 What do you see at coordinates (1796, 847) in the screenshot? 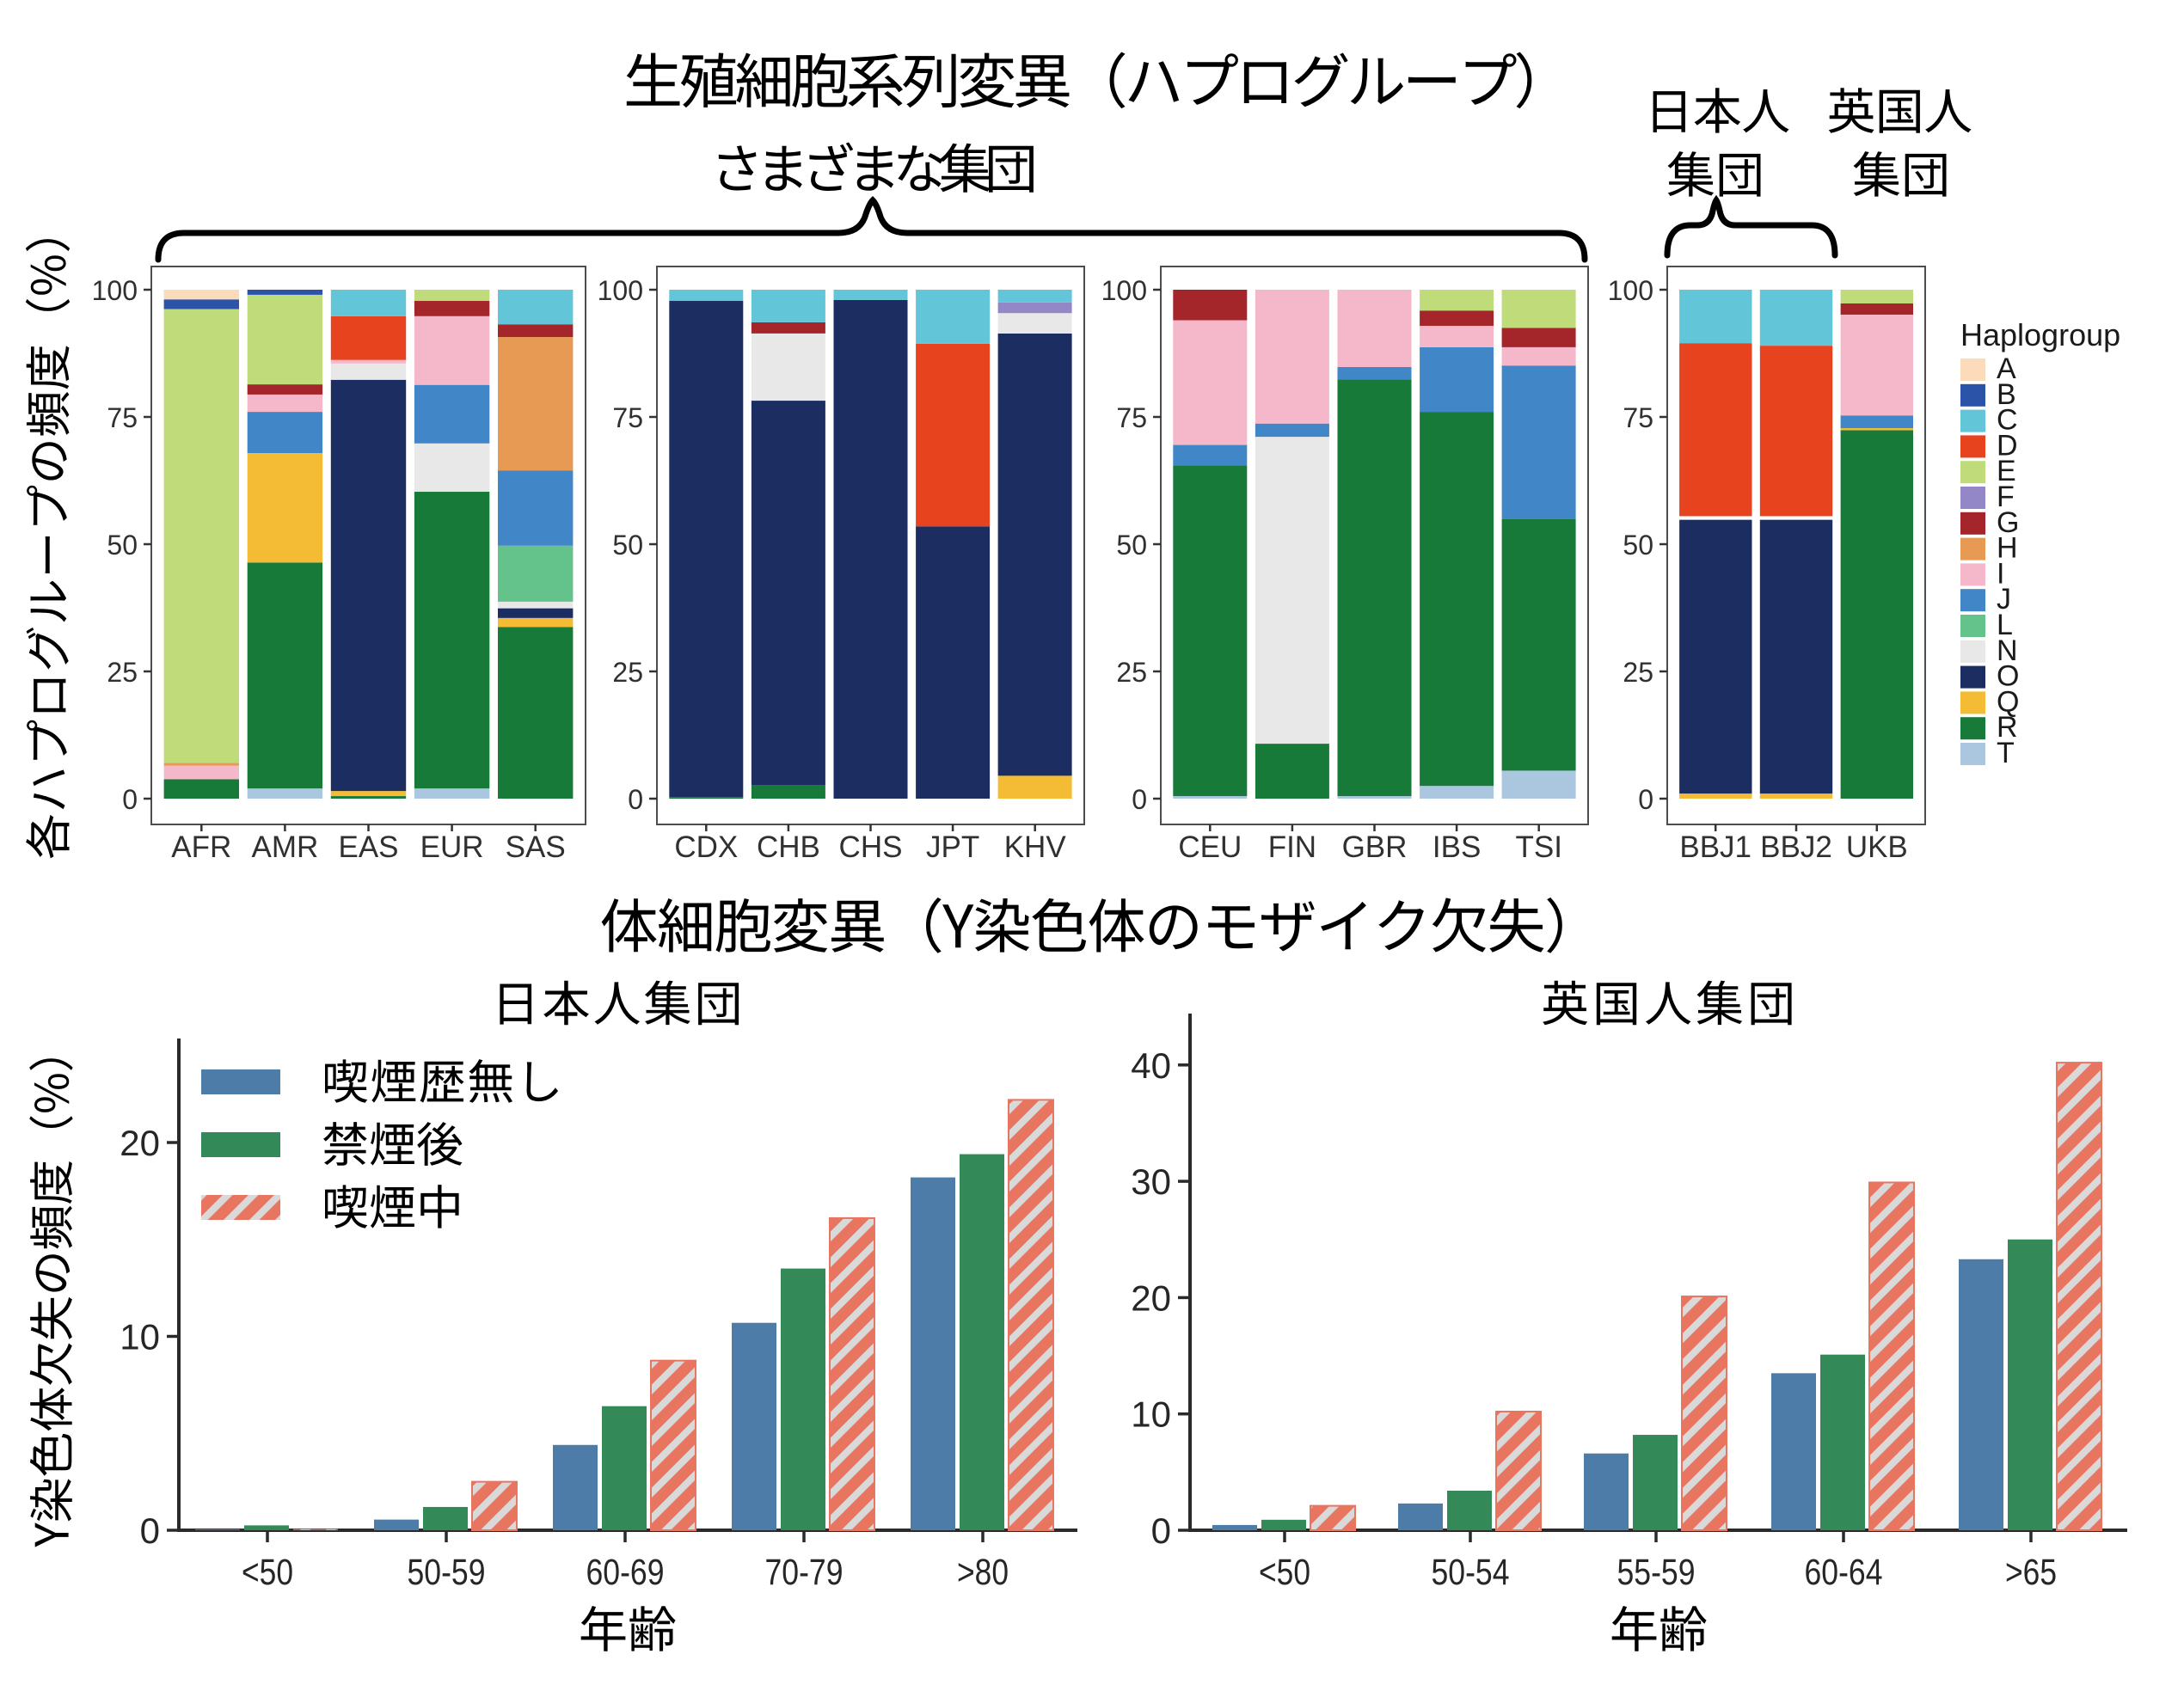
I see `svg-text: BBJ2` at bounding box center [1796, 847].